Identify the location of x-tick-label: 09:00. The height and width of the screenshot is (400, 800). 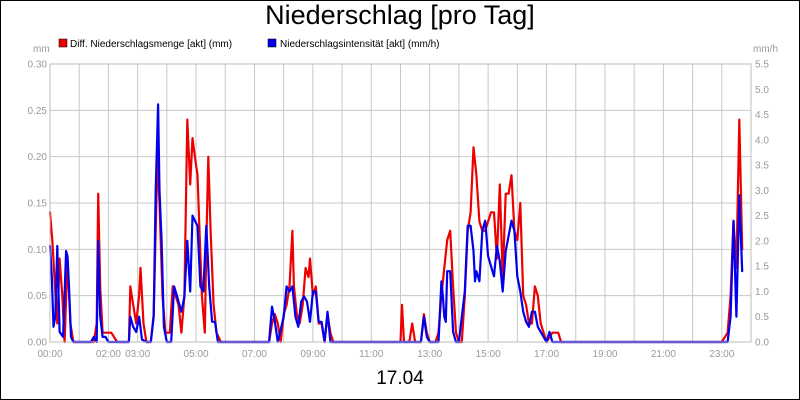
(312, 354).